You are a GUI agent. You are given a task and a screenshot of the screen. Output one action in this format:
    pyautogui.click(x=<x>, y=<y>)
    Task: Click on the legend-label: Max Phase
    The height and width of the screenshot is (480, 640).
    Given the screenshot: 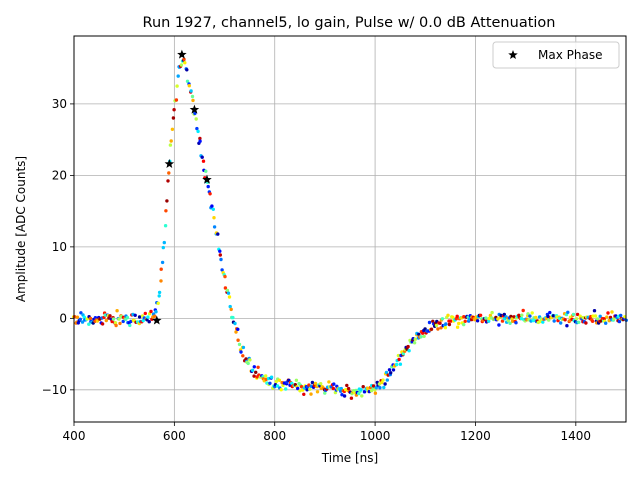 What is the action you would take?
    pyautogui.click(x=570, y=55)
    